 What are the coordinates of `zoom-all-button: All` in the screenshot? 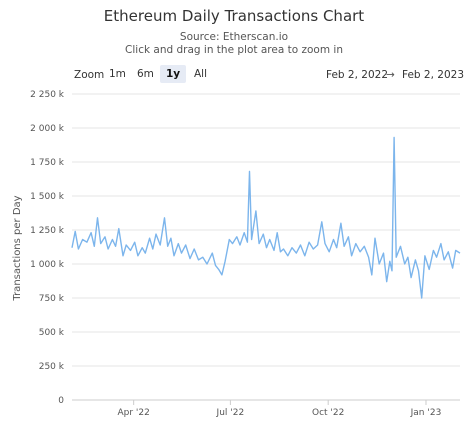 It's located at (201, 74).